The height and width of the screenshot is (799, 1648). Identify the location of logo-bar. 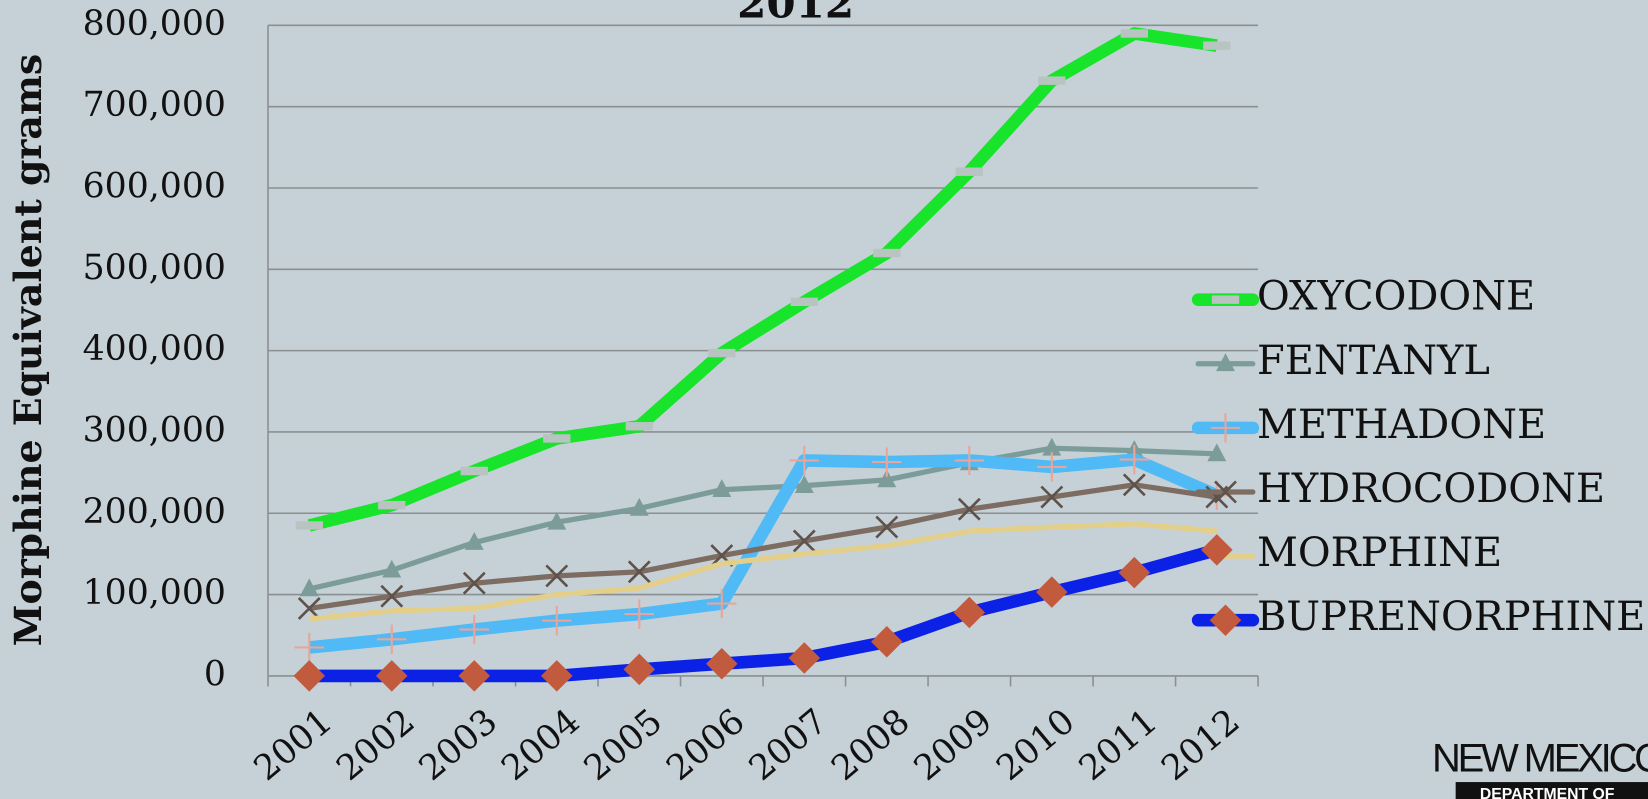
(1551, 790).